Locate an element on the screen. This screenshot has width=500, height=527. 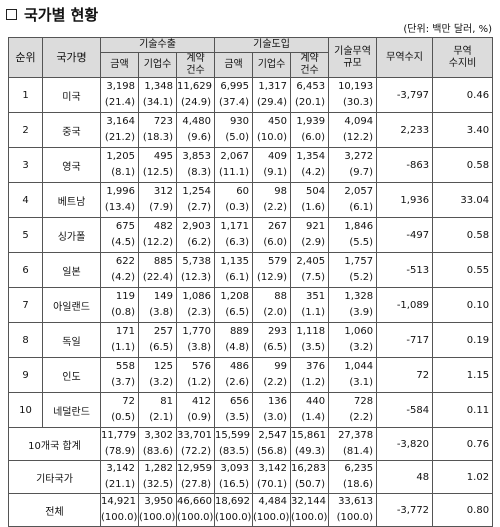
value: 312 is located at coordinates (163, 191).